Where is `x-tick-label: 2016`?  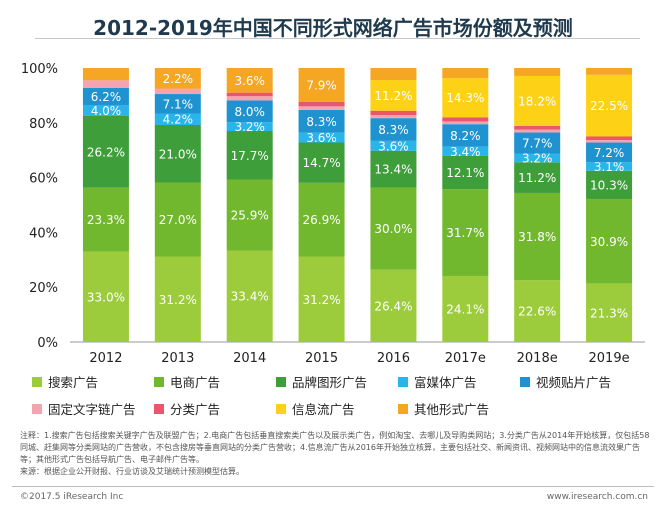 x-tick-label: 2016 is located at coordinates (393, 358).